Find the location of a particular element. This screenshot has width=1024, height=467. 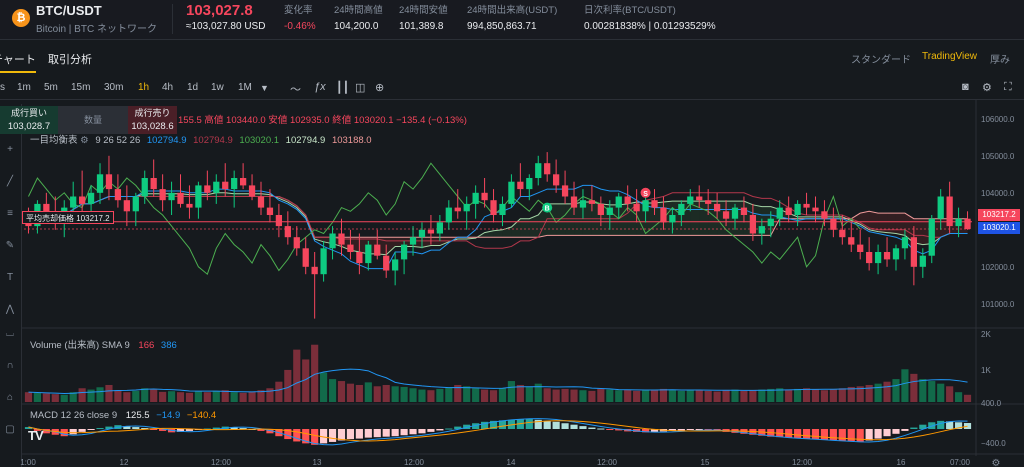

volume-legend: Volume (出来高) SMA 9 166 386 is located at coordinates (103, 344).